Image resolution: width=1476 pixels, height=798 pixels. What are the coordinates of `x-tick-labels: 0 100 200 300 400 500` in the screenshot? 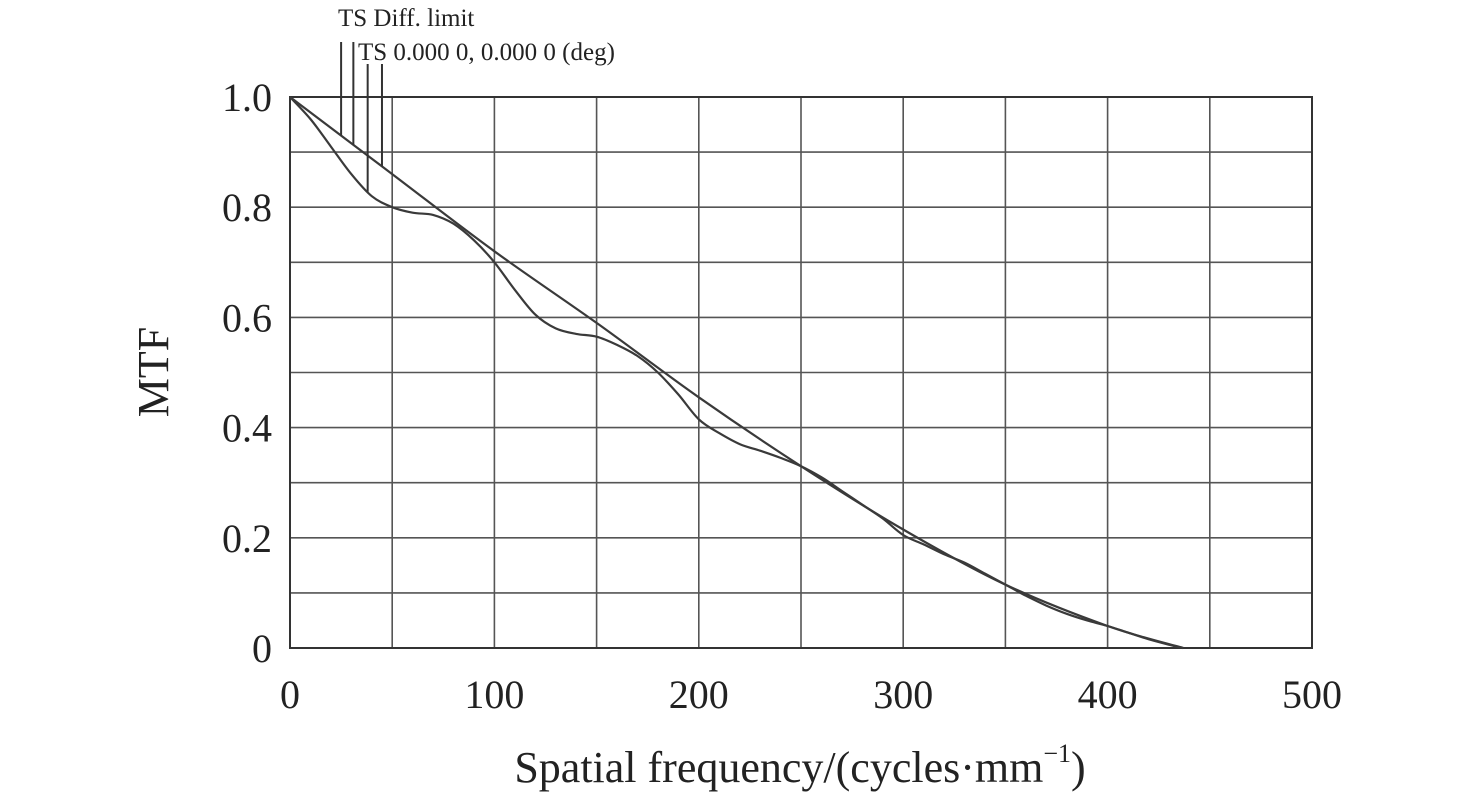 It's located at (811, 694).